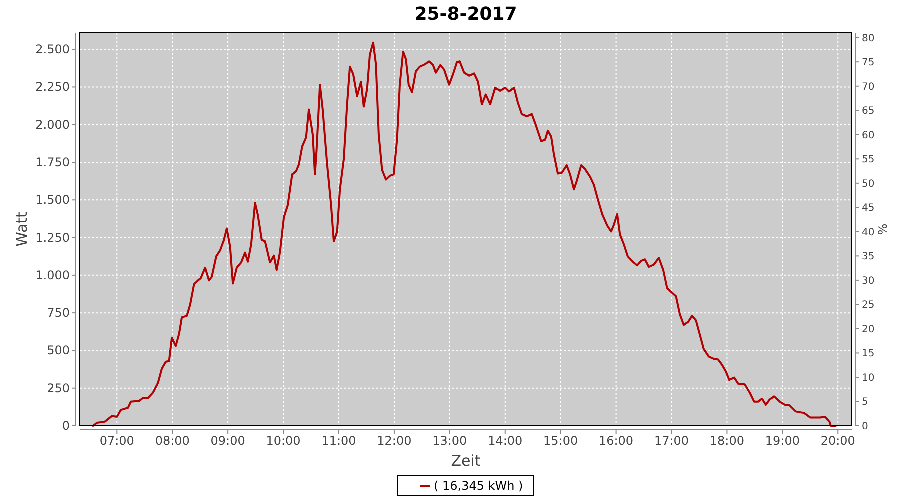 The image size is (900, 500). What do you see at coordinates (53, 49) in the screenshot?
I see `y-tick-label: 2.500` at bounding box center [53, 49].